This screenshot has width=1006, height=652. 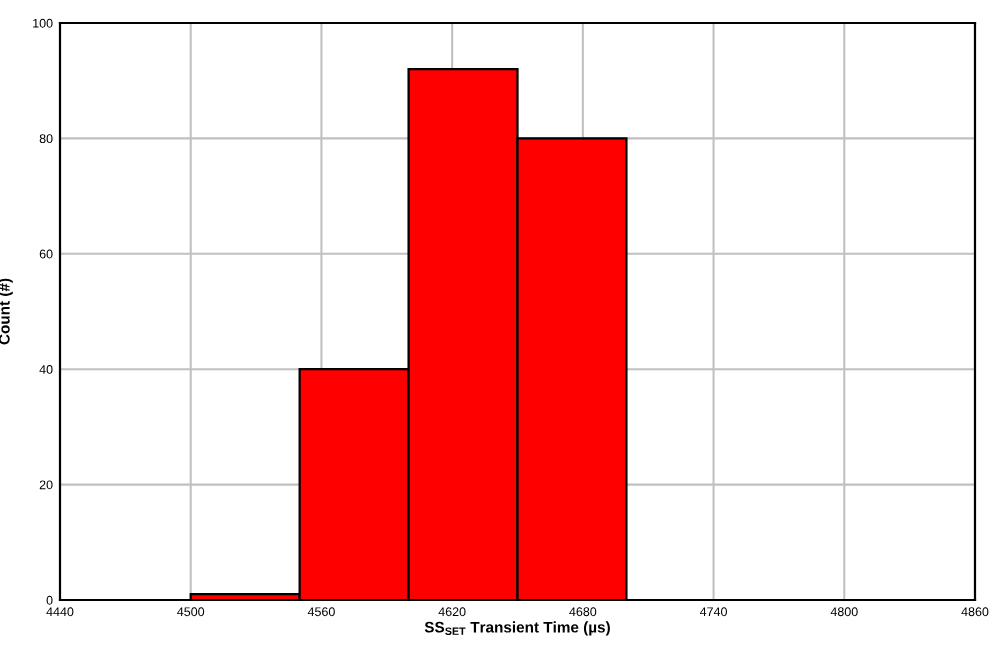 What do you see at coordinates (46, 139) in the screenshot?
I see `y-tick-label: 80` at bounding box center [46, 139].